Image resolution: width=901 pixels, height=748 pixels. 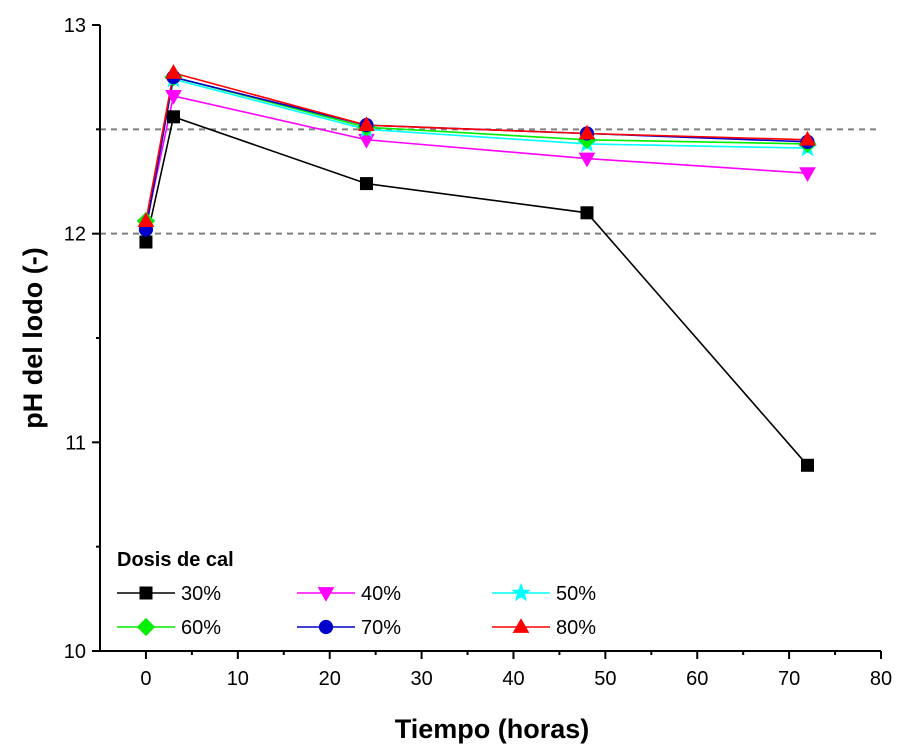 What do you see at coordinates (421, 679) in the screenshot?
I see `x-tick-label: 30` at bounding box center [421, 679].